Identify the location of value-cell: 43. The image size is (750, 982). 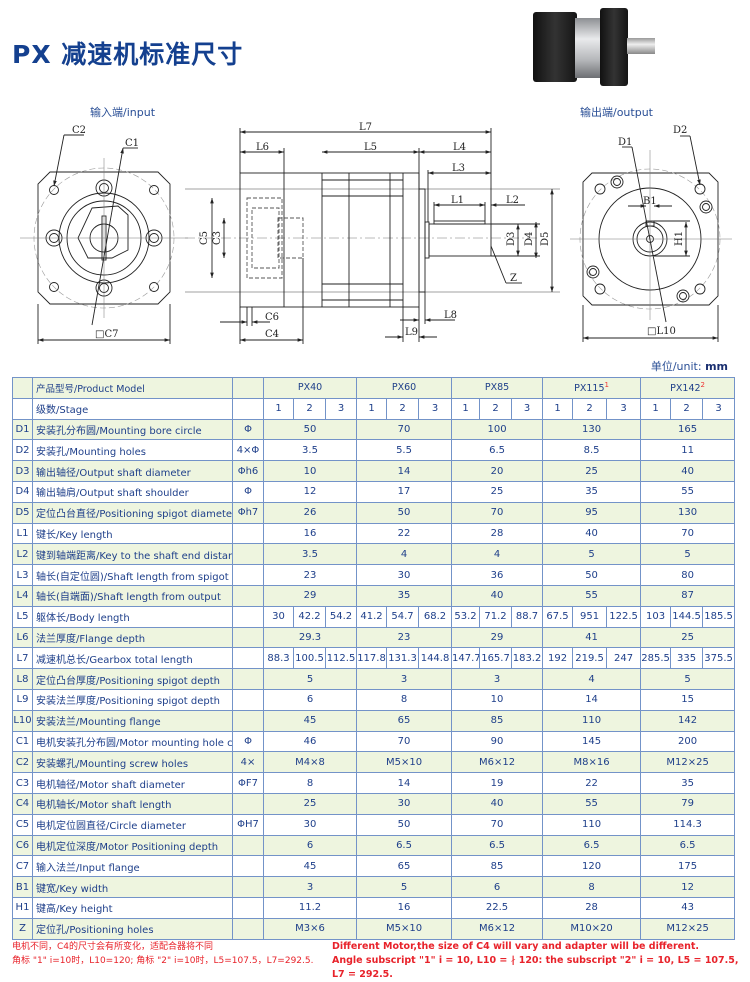
(688, 907).